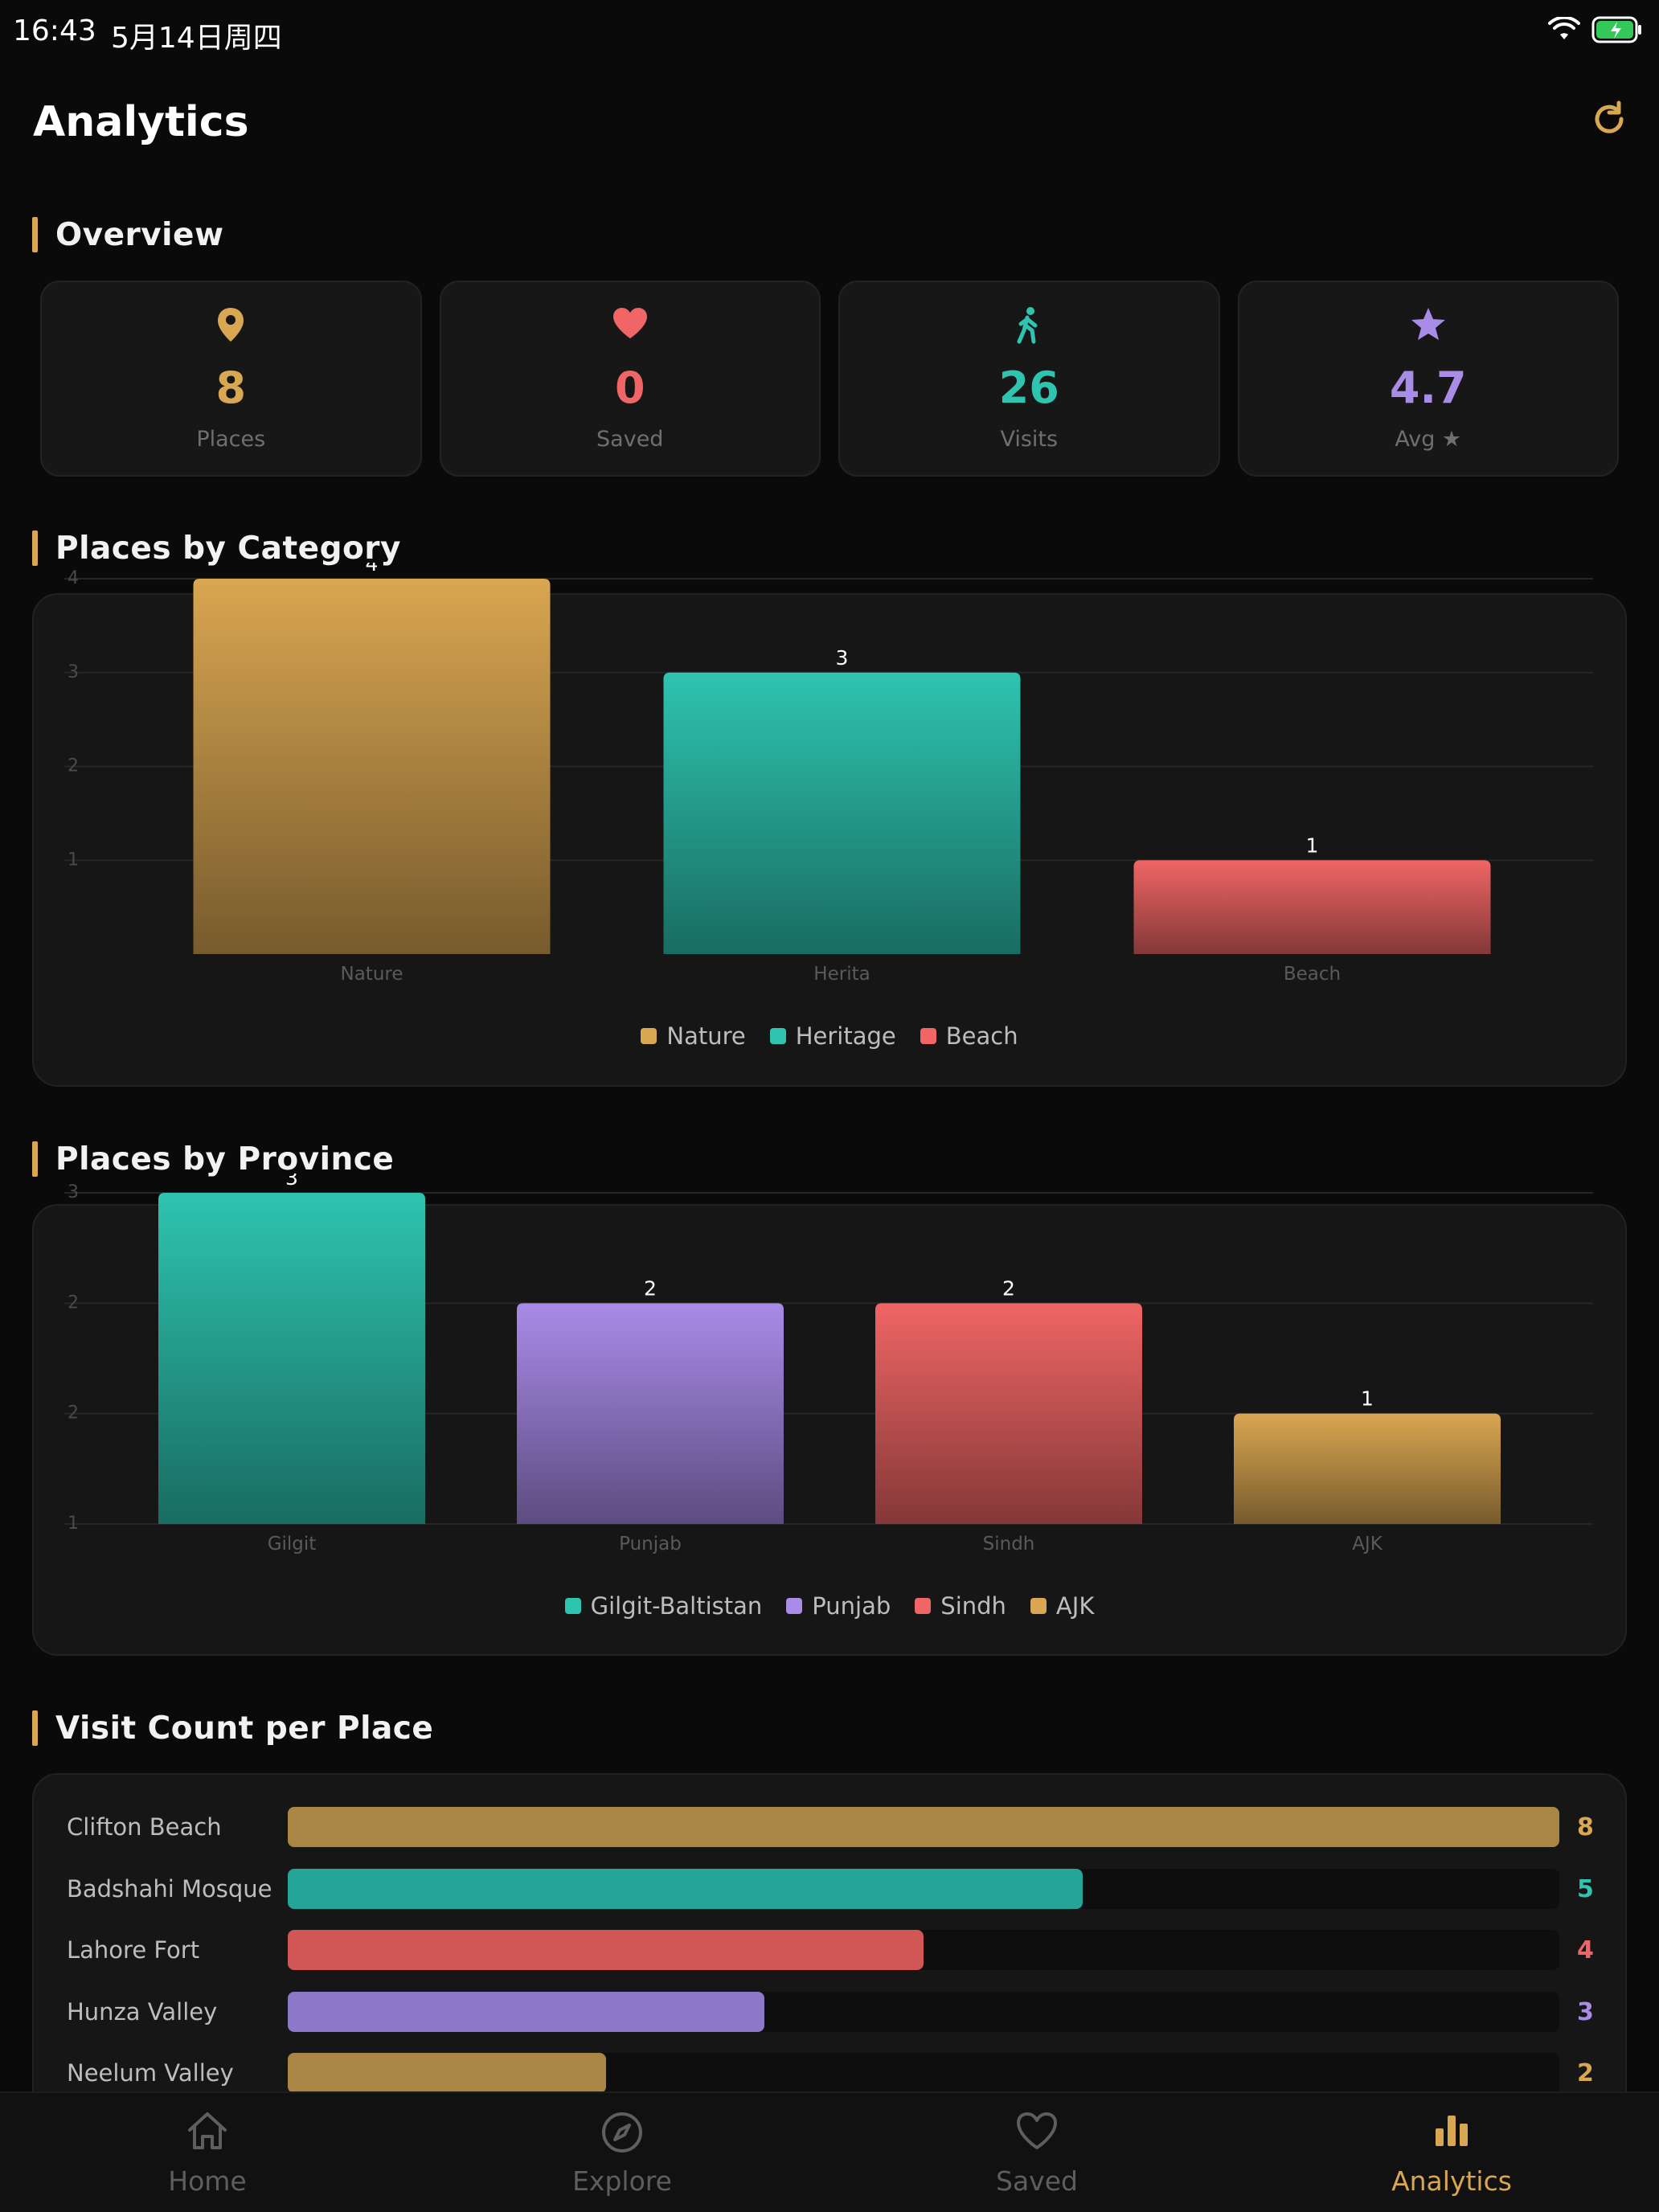 This screenshot has width=1659, height=2212. I want to click on tab-explore: Explore, so click(622, 2152).